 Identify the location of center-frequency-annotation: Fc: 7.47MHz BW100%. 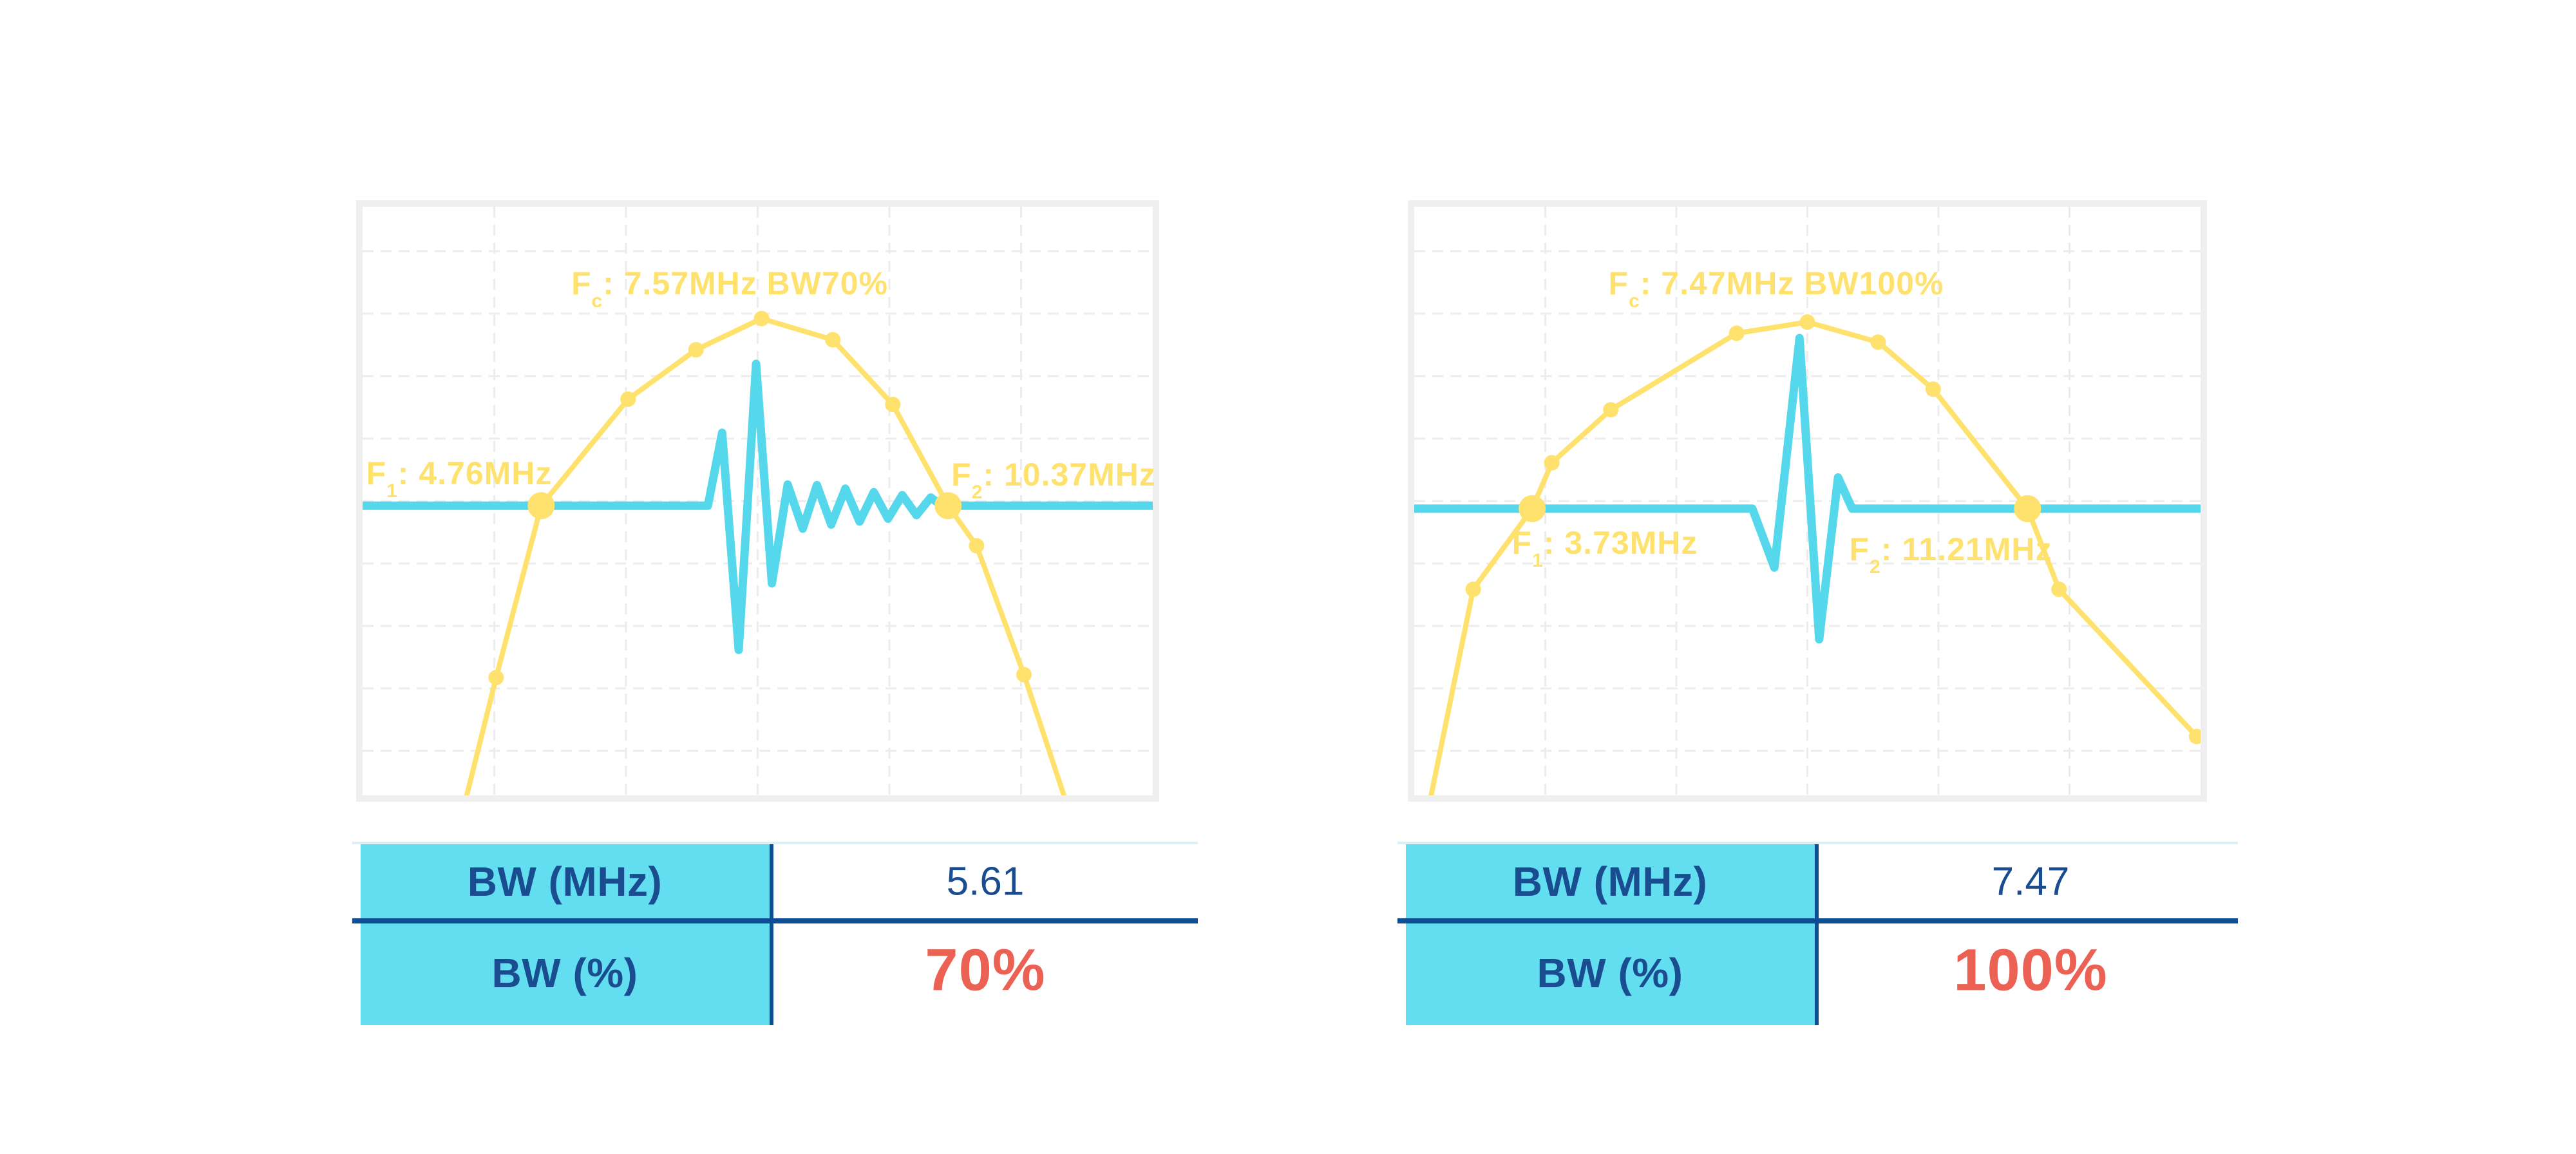
(1776, 288).